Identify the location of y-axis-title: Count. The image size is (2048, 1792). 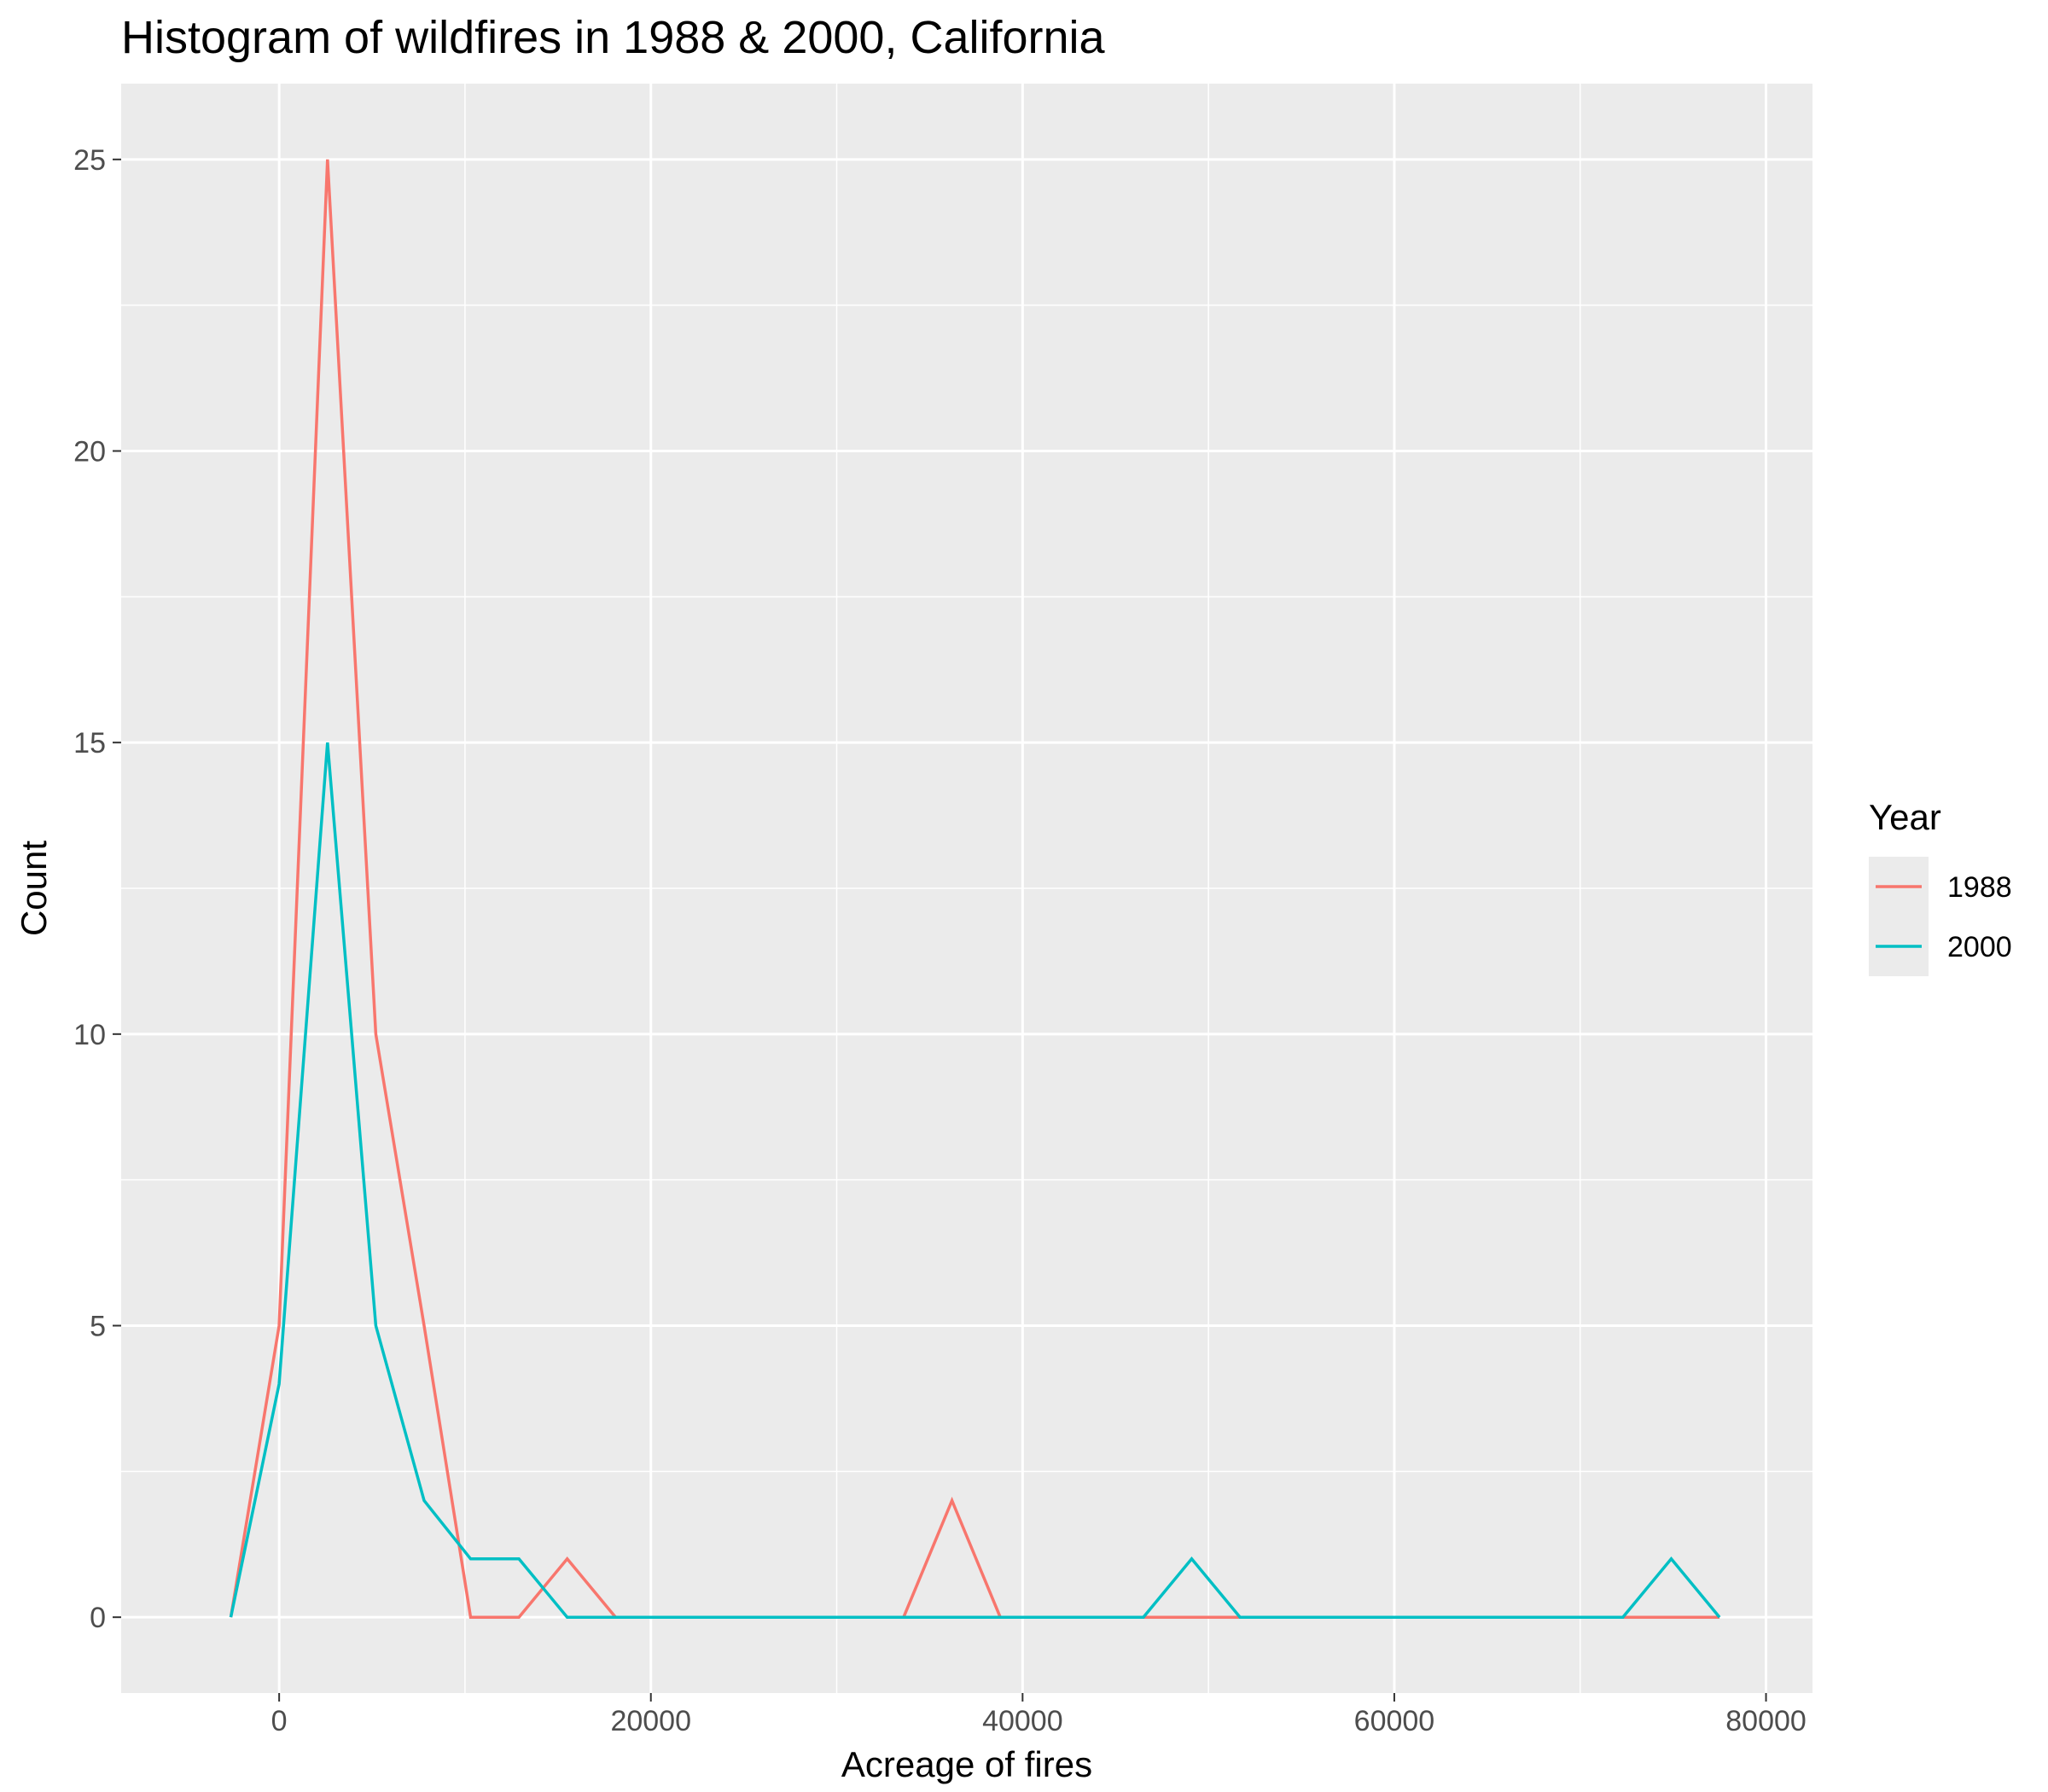
(34, 889).